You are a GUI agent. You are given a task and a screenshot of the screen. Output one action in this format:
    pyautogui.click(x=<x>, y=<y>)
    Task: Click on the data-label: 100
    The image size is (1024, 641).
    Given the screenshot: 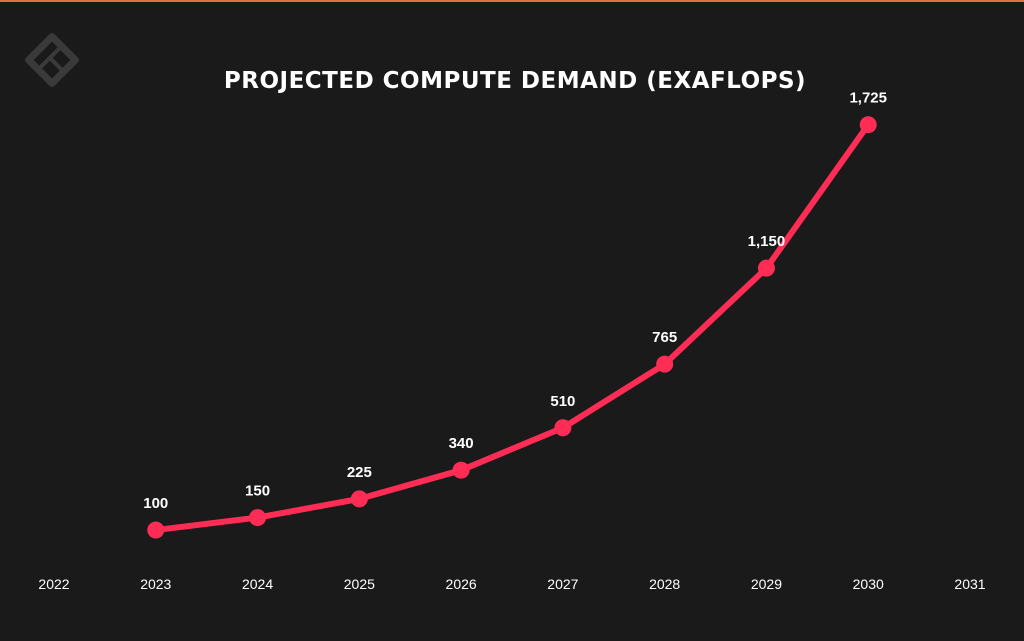 What is the action you would take?
    pyautogui.click(x=155, y=503)
    